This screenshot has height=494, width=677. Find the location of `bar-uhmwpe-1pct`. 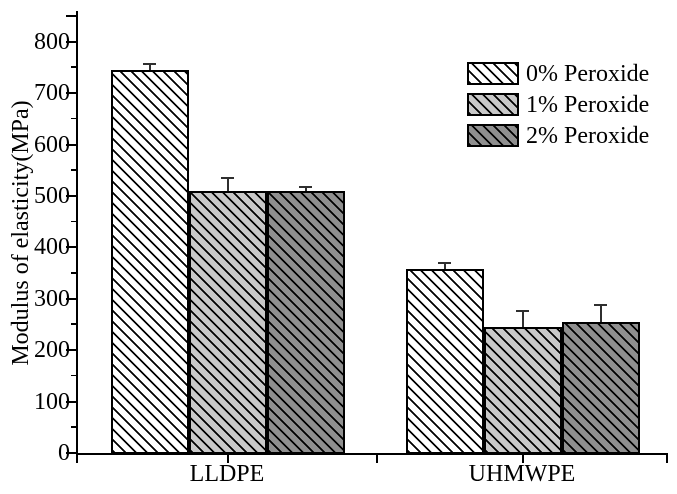

bar-uhmwpe-1pct is located at coordinates (522, 390).